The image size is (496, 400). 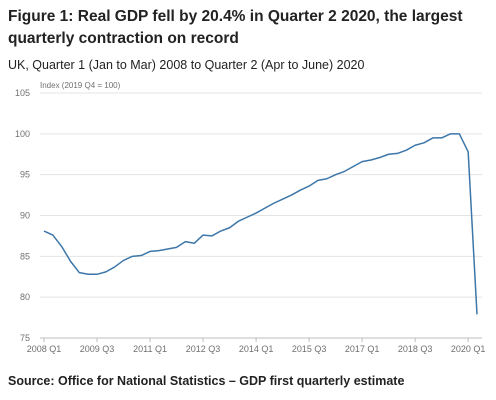 I want to click on y-axis-ticks: 75 80 85 90 95 100 105, so click(x=22, y=215).